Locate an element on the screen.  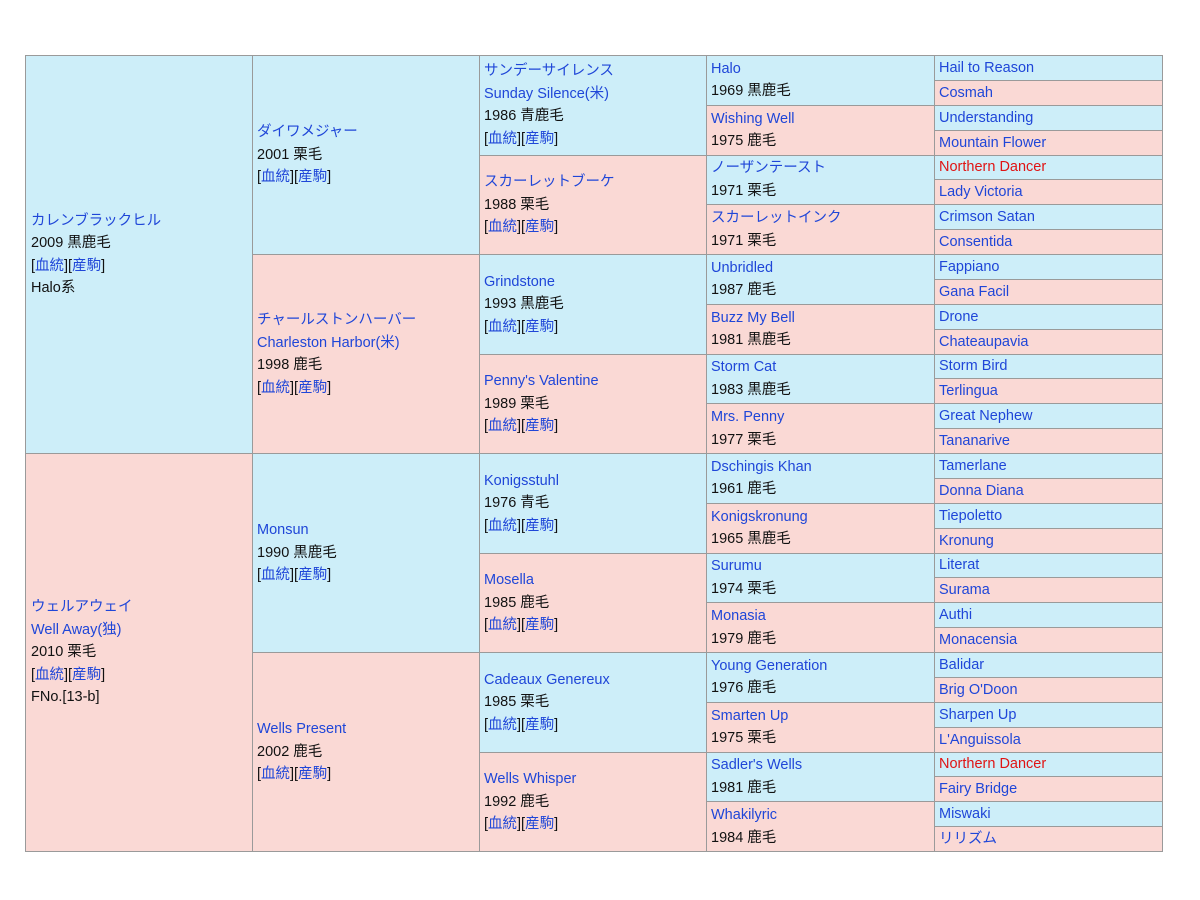
horse-name-link: Hail to Reason is located at coordinates (987, 67).